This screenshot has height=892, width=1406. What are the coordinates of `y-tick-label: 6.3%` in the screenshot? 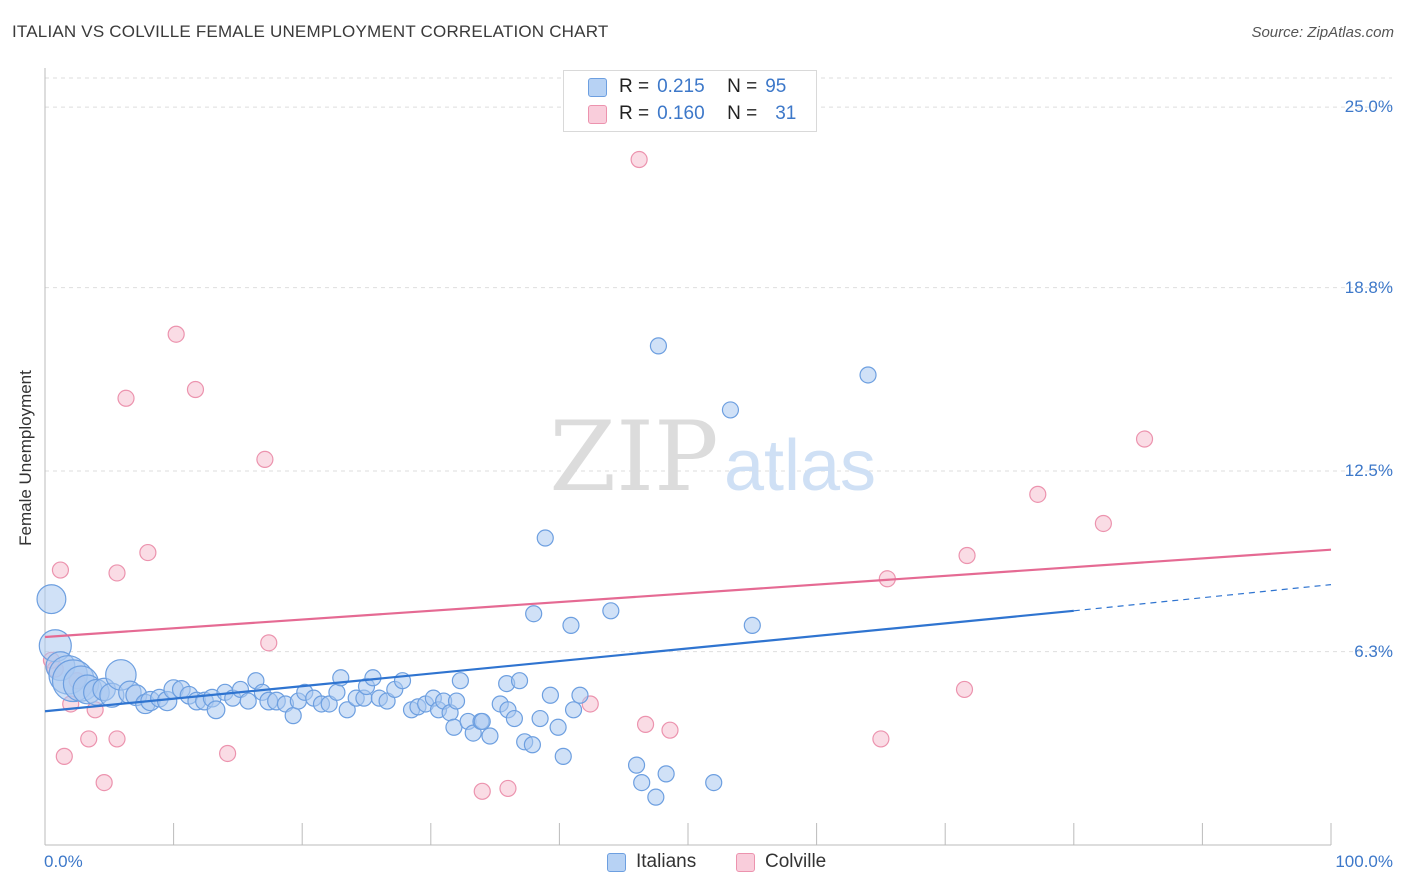 It's located at (1373, 651).